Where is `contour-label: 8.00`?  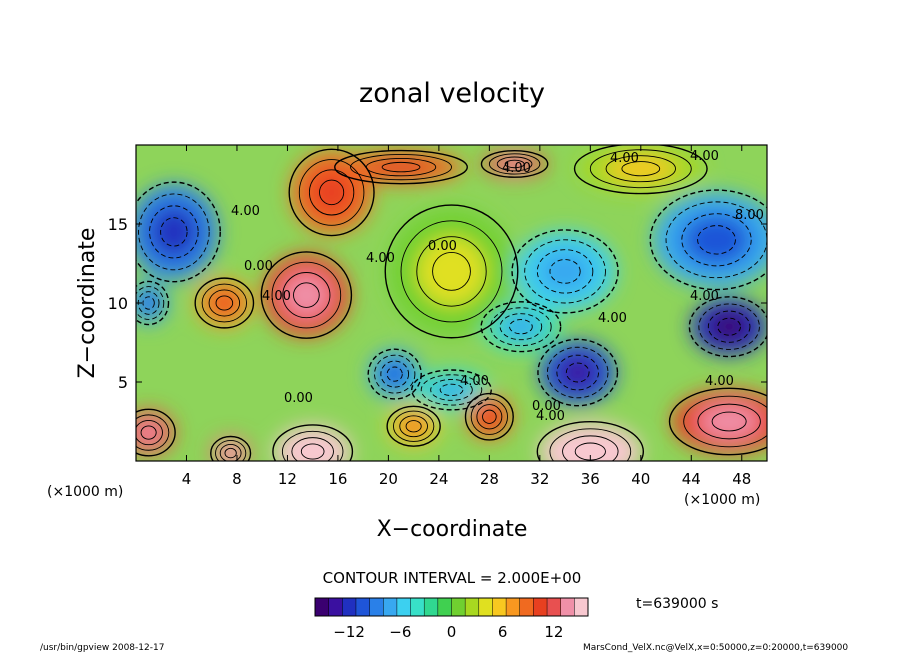
contour-label: 8.00 is located at coordinates (749, 215).